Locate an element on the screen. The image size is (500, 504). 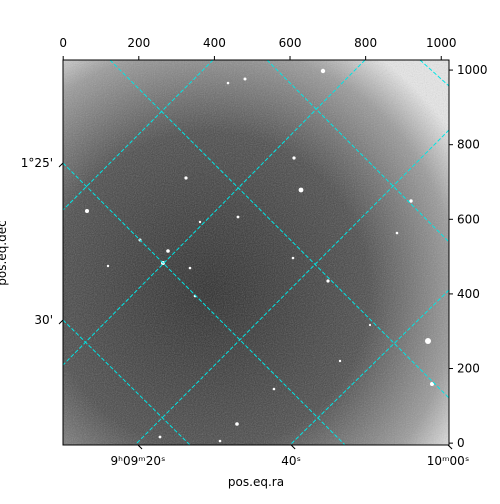
dec-tick-label: 1°25' is located at coordinates (37, 163).